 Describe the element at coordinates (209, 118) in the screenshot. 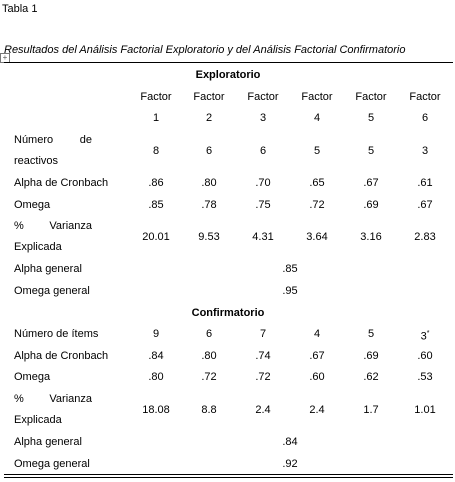

I see `factor-number: 2` at that location.